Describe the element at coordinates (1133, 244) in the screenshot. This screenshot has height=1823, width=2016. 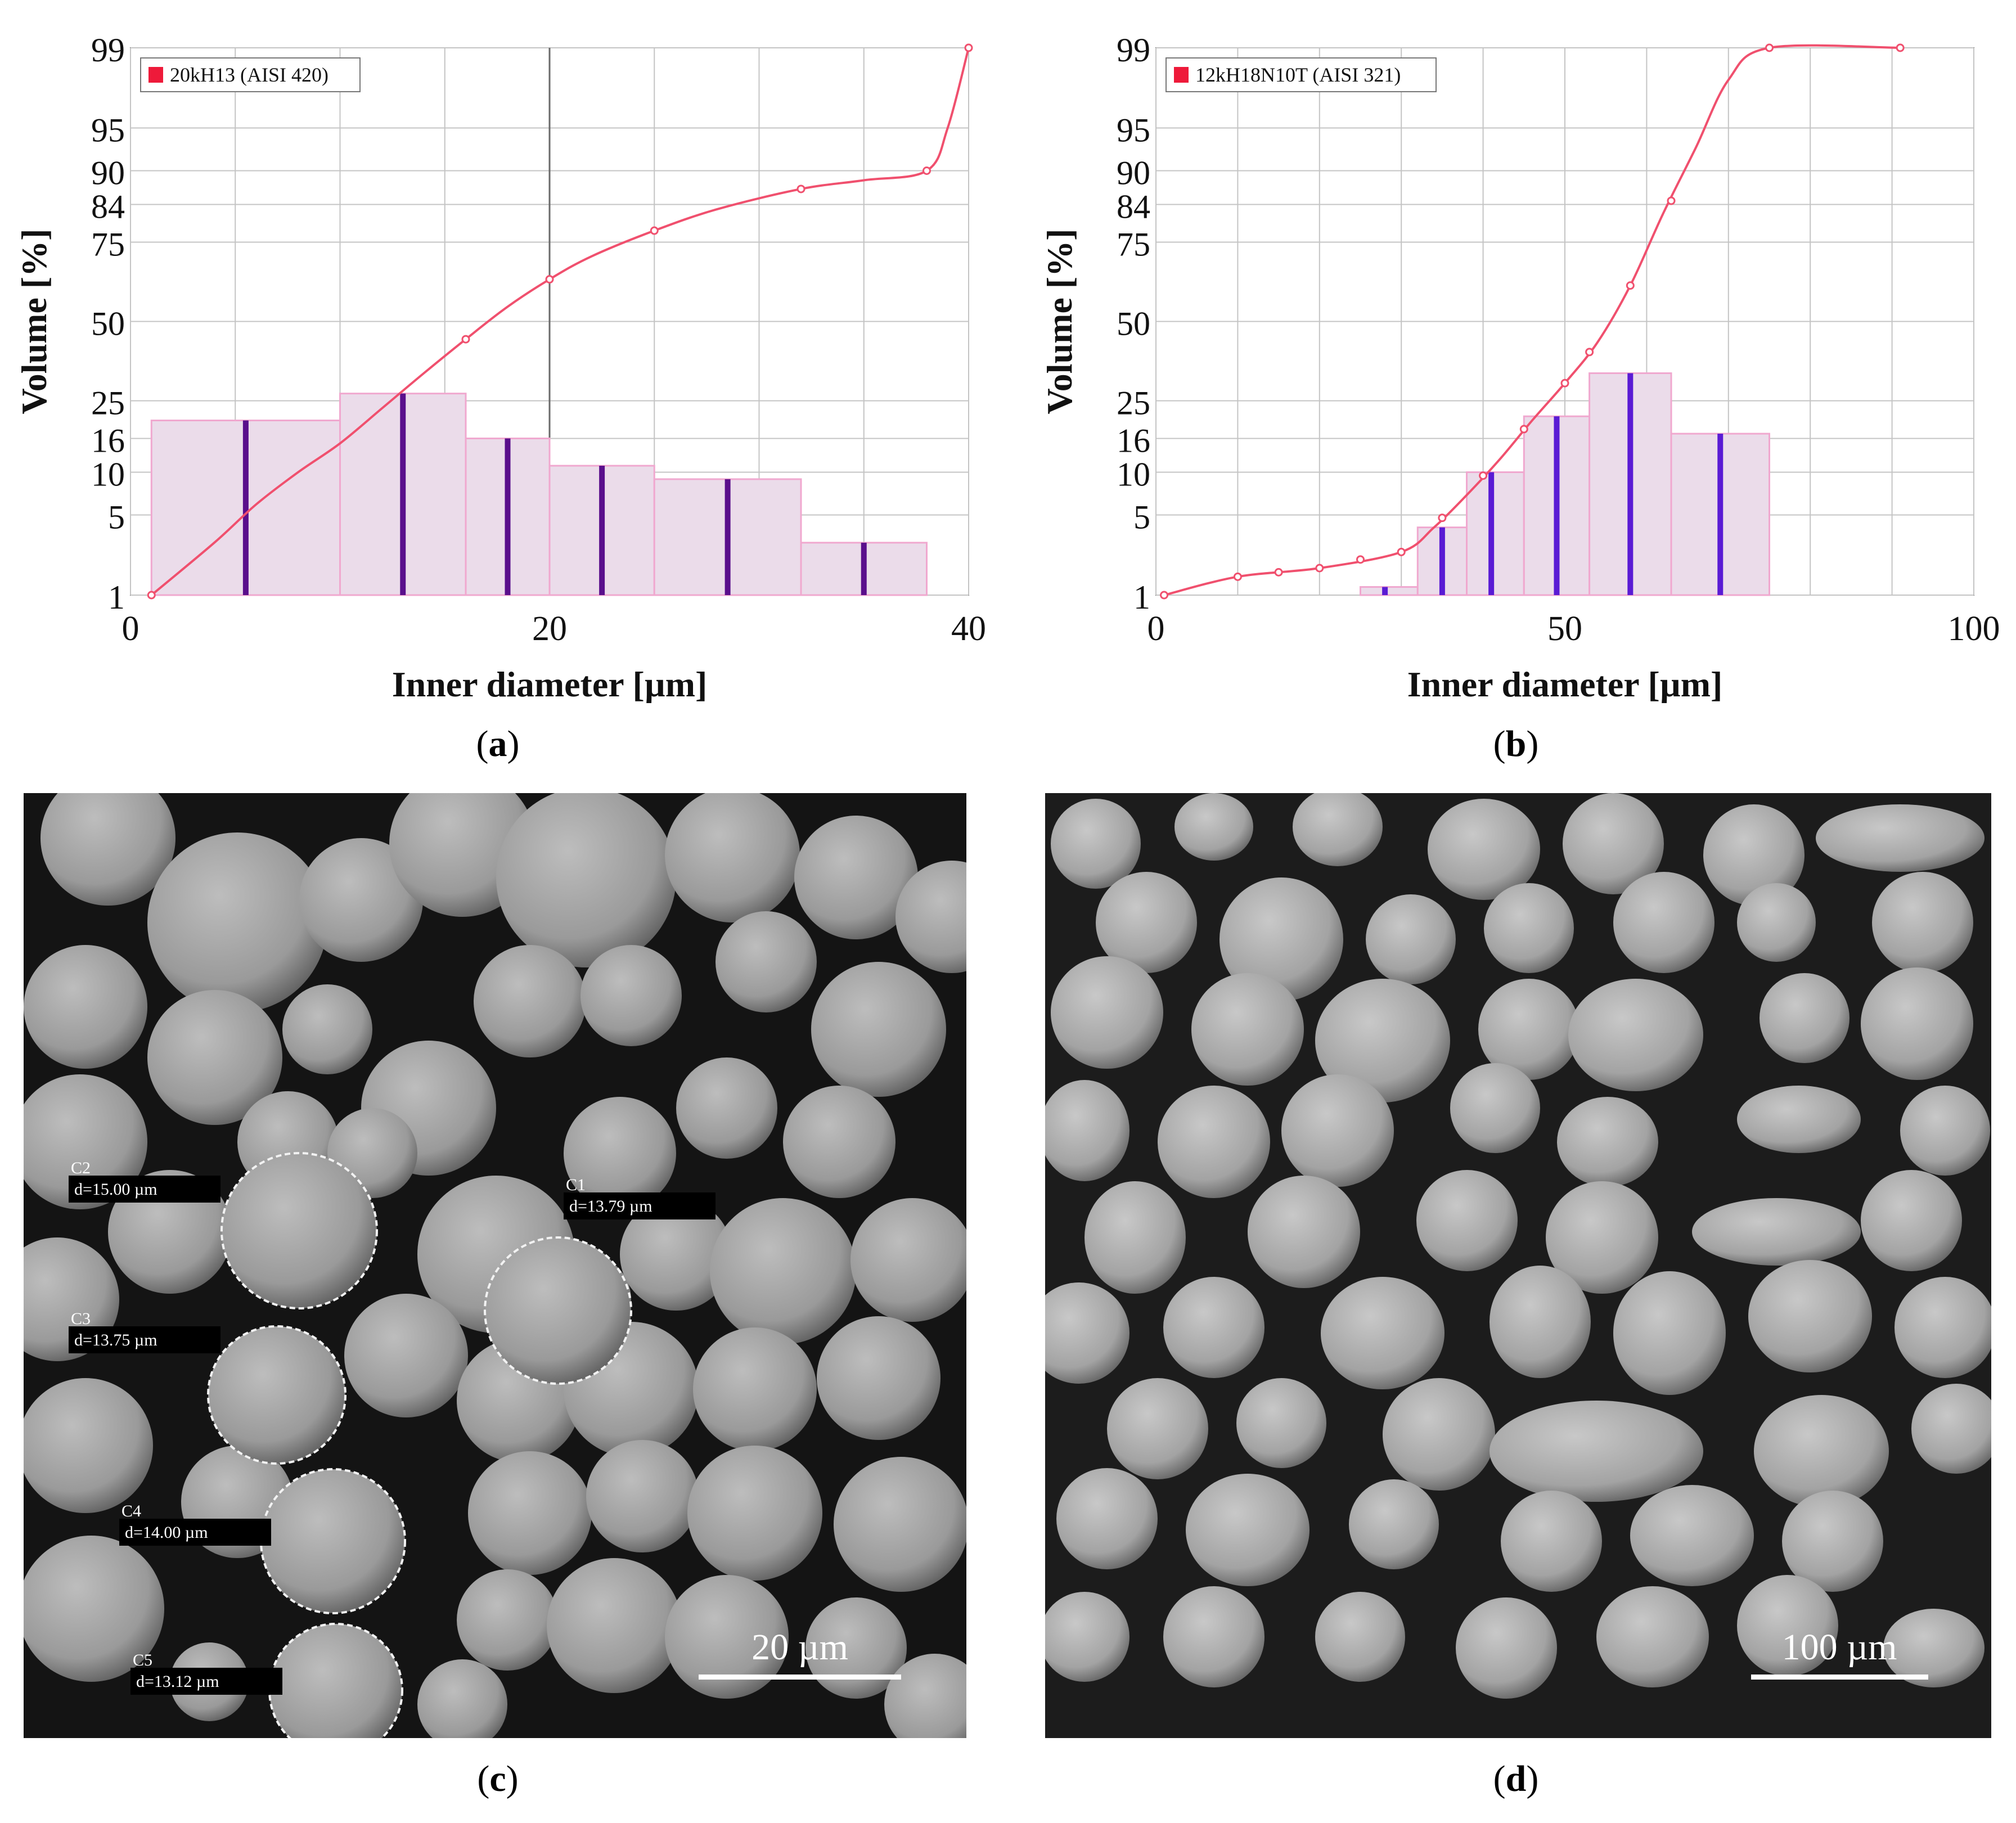
I see `chart-b-y-tick-label: 75` at that location.